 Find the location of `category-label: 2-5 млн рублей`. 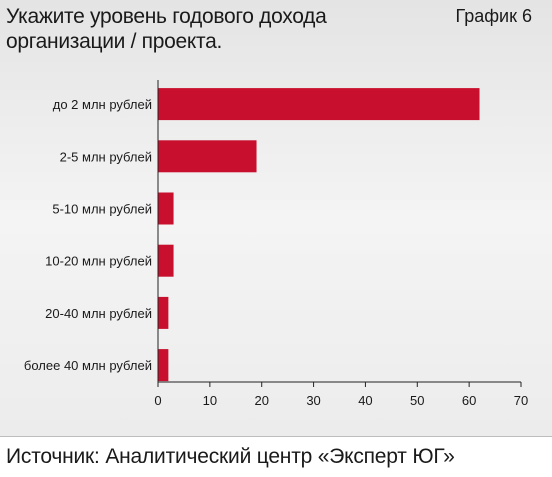

category-label: 2-5 млн рублей is located at coordinates (106, 156).